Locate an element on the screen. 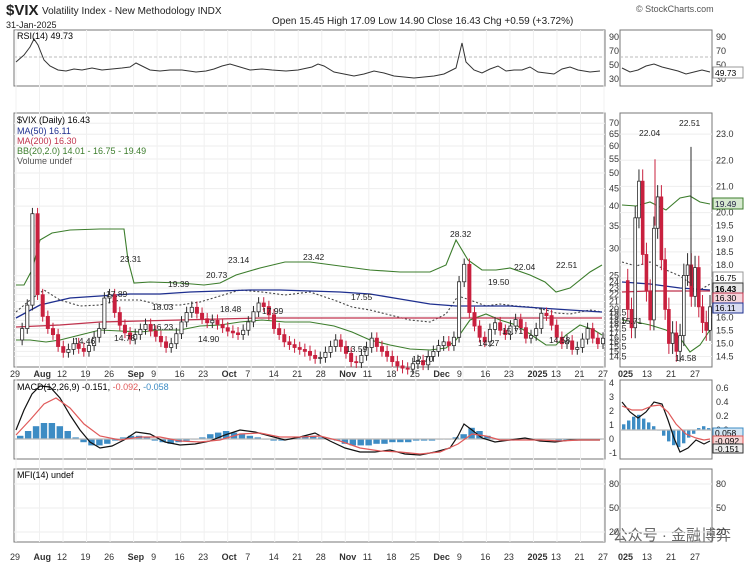 The width and height of the screenshot is (751, 569). rsi-y-tick: 50 is located at coordinates (614, 65).